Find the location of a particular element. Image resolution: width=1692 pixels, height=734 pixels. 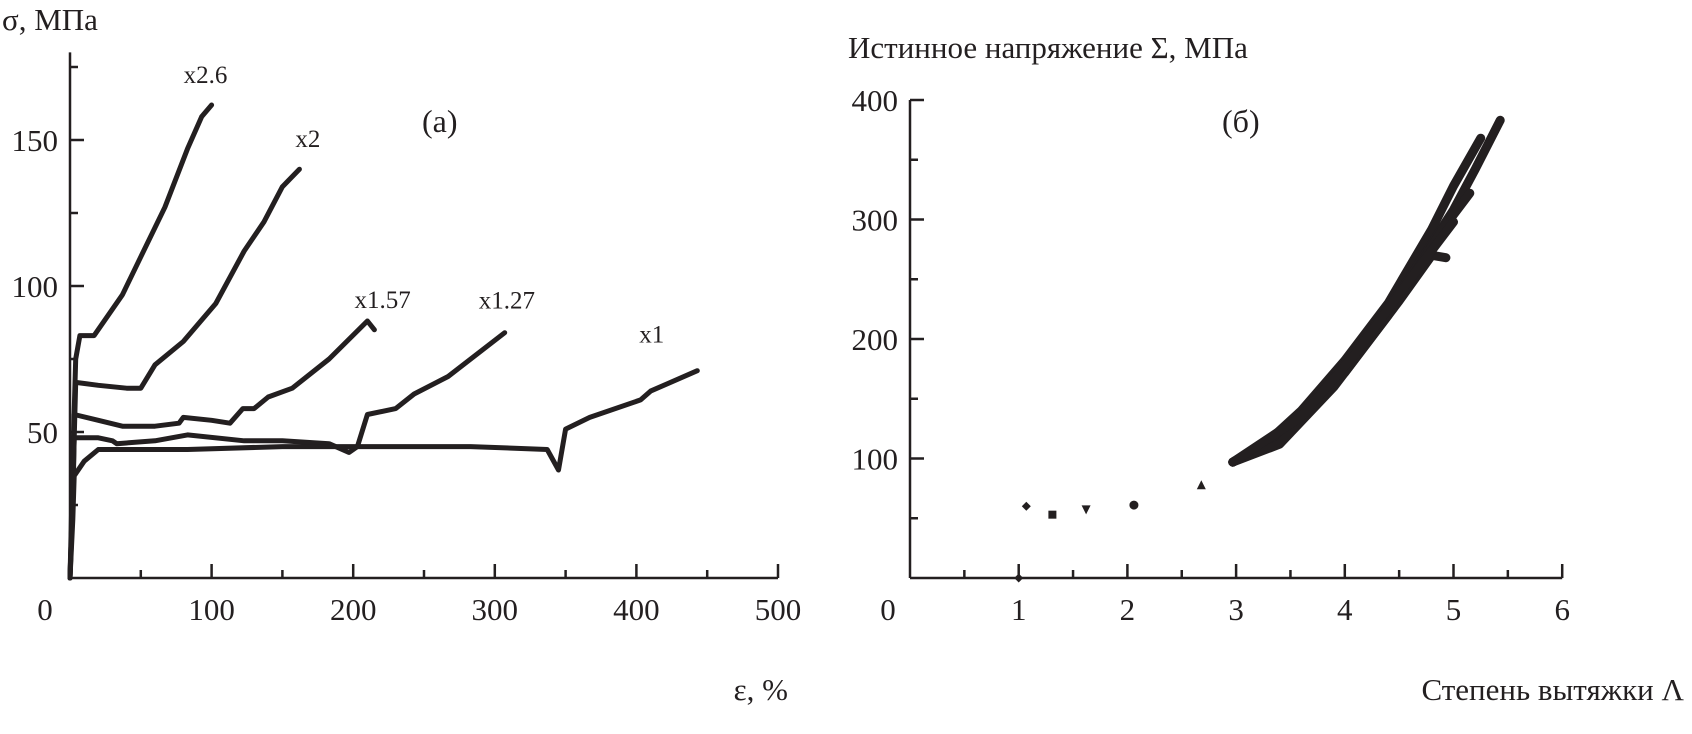

points-b is located at coordinates (1110, 531).